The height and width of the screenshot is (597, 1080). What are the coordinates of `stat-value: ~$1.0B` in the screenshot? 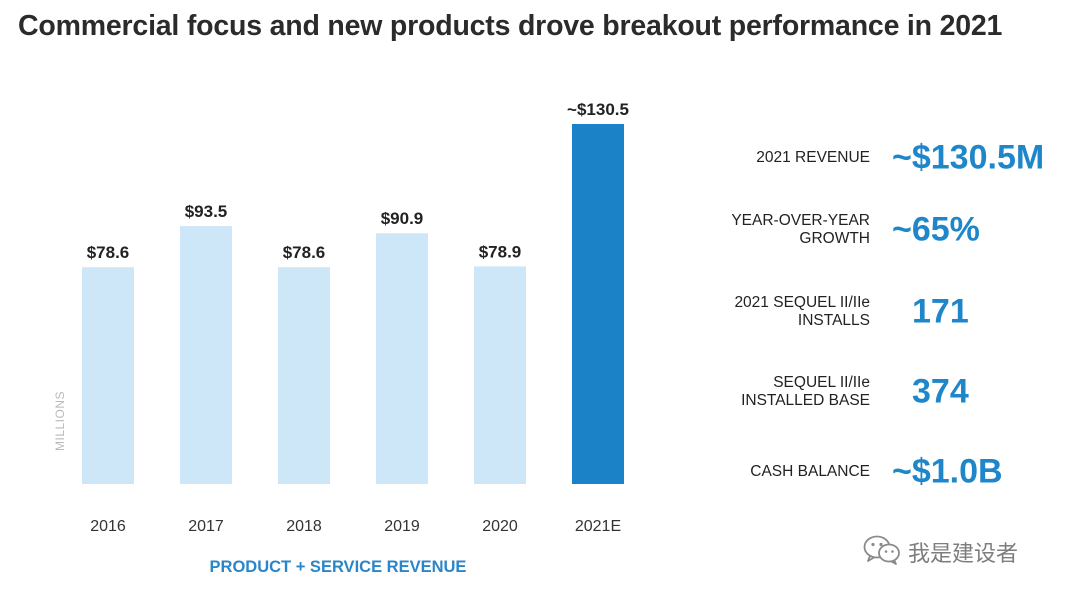 It's located at (947, 471).